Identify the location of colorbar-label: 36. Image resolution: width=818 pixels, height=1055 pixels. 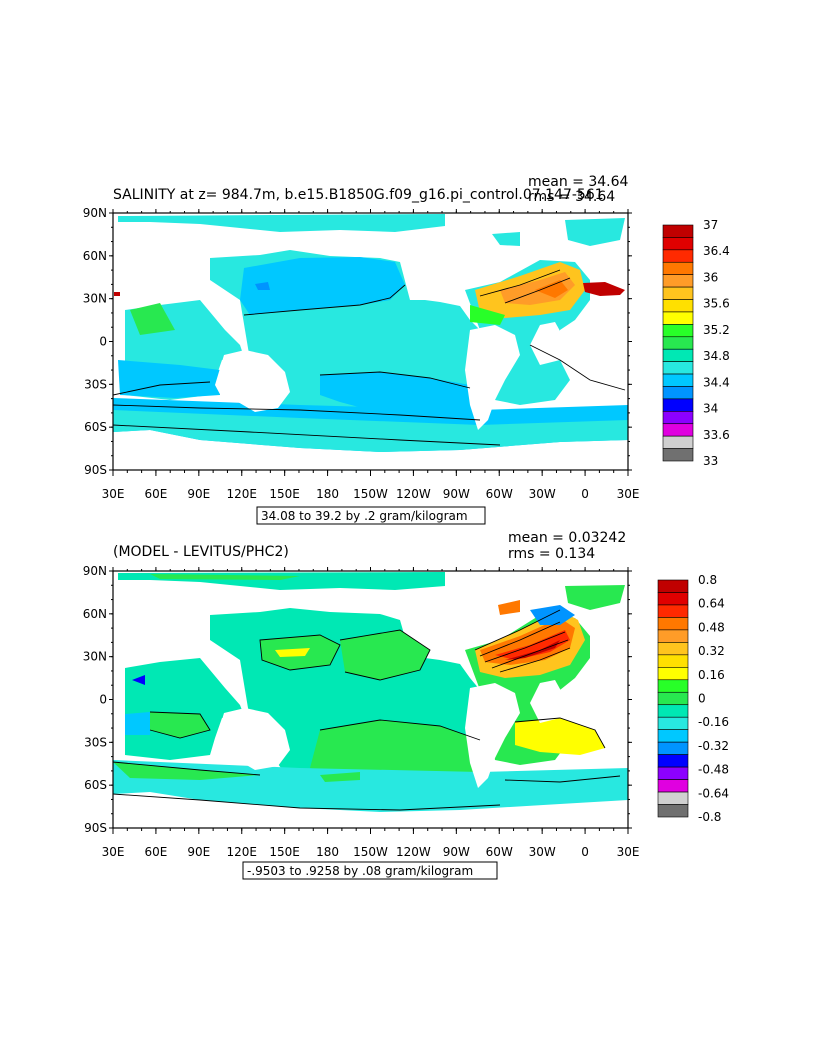
(710, 277).